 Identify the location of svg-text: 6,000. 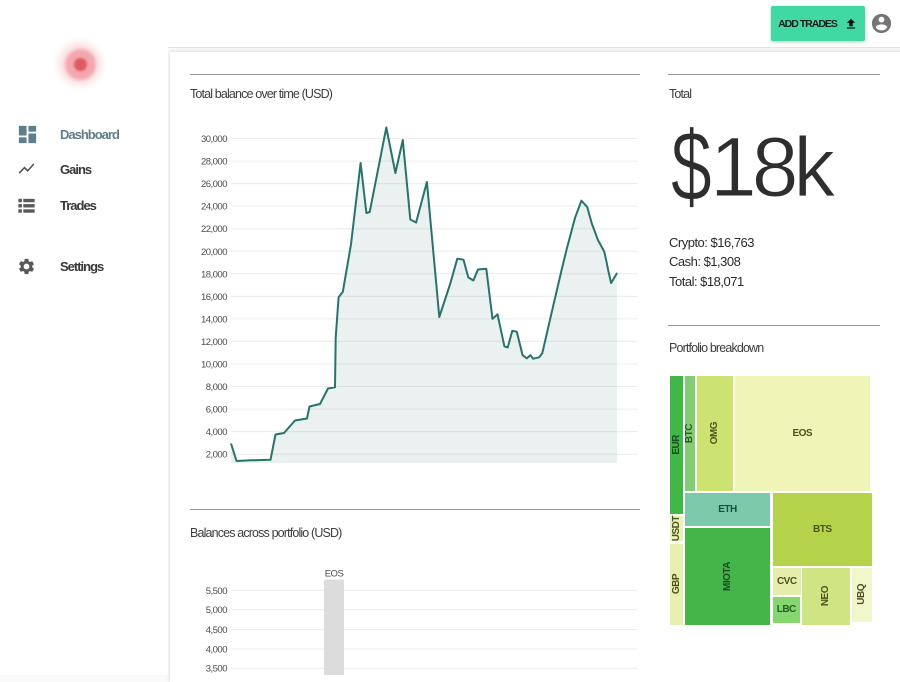
(216, 410).